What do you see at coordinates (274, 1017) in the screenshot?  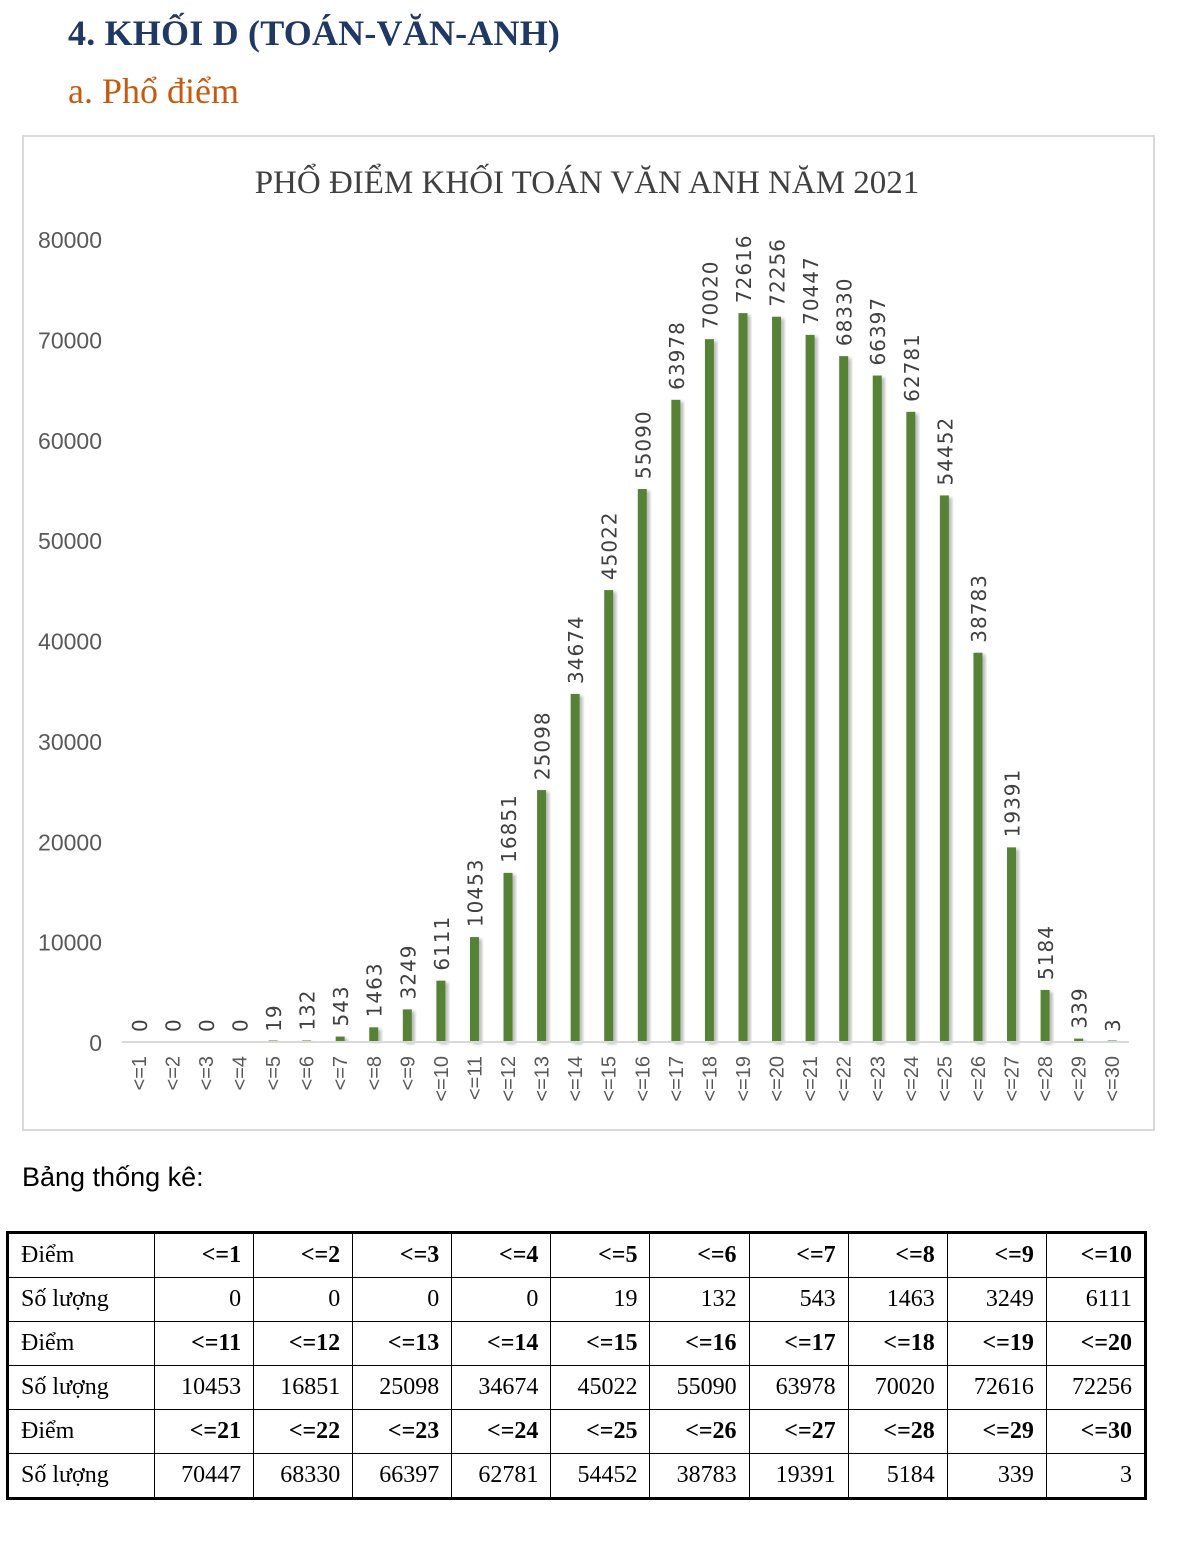 I see `data-label: 19` at bounding box center [274, 1017].